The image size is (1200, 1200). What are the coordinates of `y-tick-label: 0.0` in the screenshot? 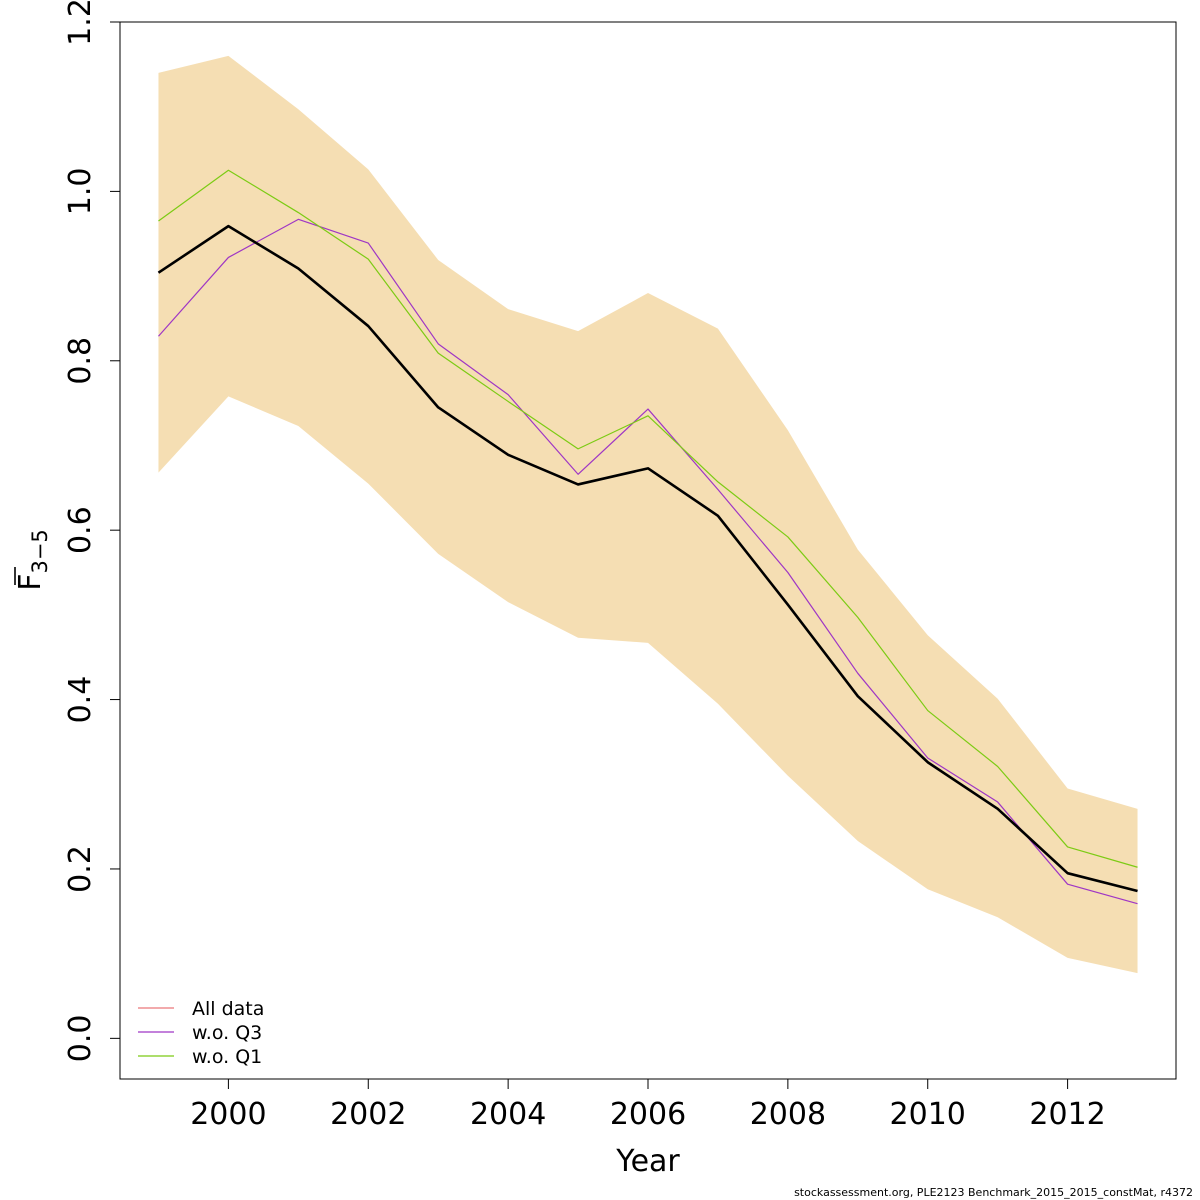 It's located at (80, 1038).